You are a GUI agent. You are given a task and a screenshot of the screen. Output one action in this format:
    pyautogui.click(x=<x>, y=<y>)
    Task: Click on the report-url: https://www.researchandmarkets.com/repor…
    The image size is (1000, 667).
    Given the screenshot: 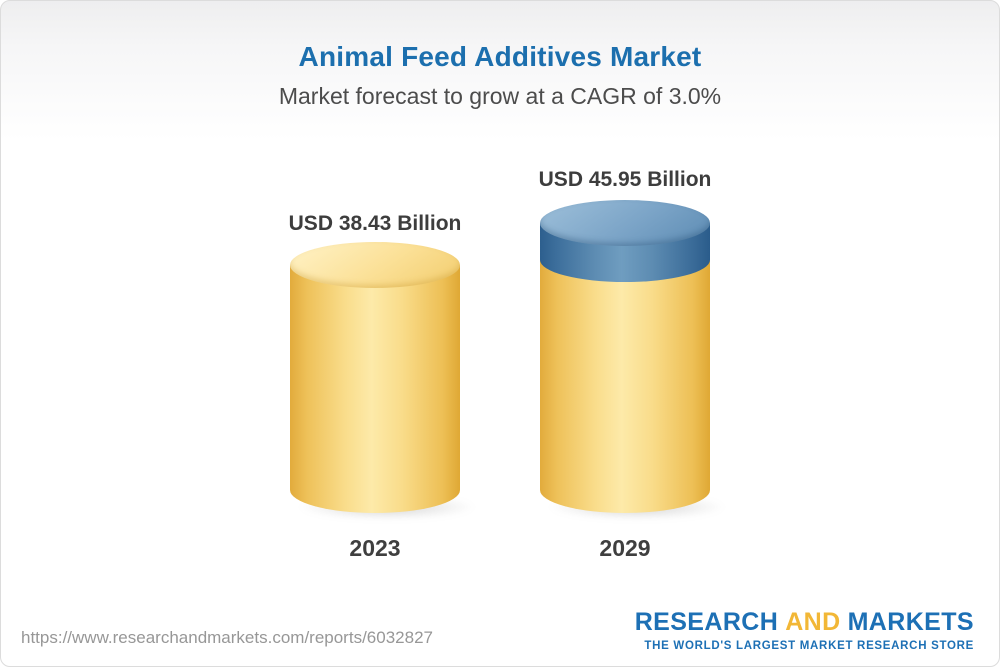 What is the action you would take?
    pyautogui.click(x=227, y=637)
    